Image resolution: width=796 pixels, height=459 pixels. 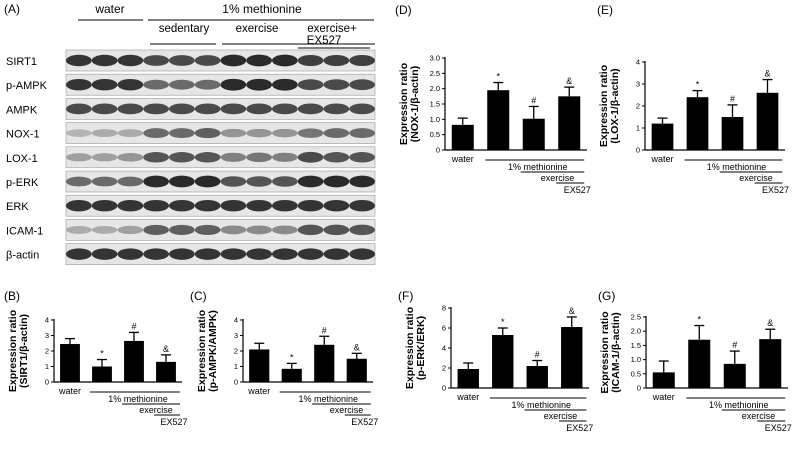 What do you see at coordinates (22, 256) in the screenshot?
I see `blot-row-label: β-actin` at bounding box center [22, 256].